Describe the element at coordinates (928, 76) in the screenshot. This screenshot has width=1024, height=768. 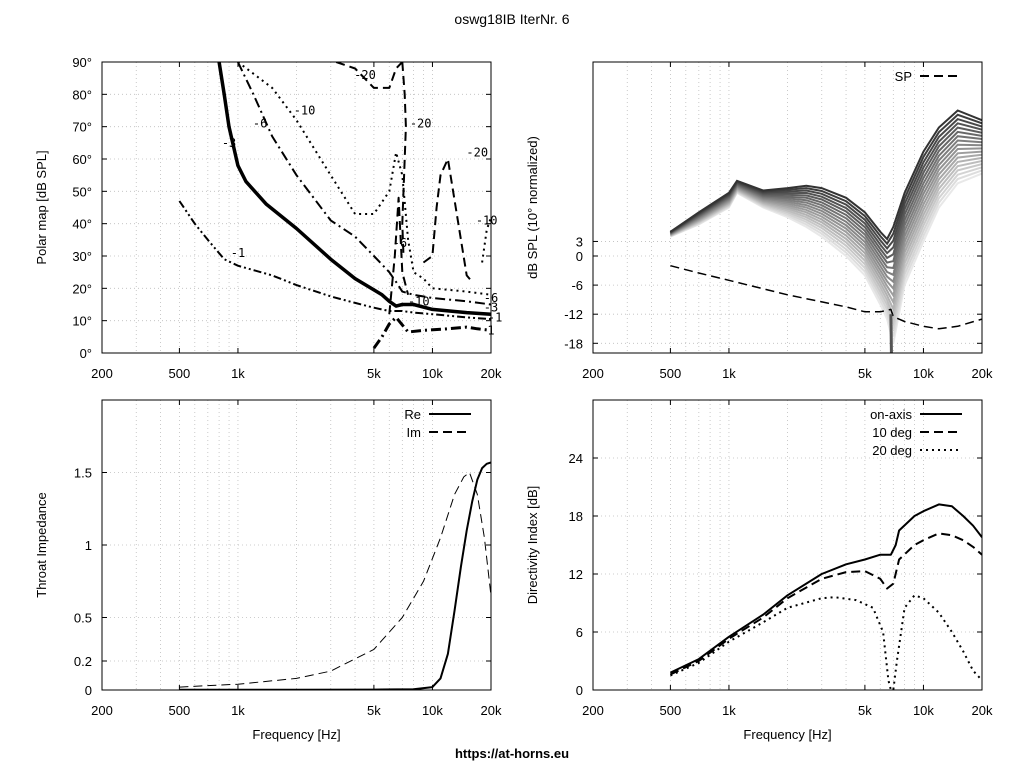
I see `legend: SP` at that location.